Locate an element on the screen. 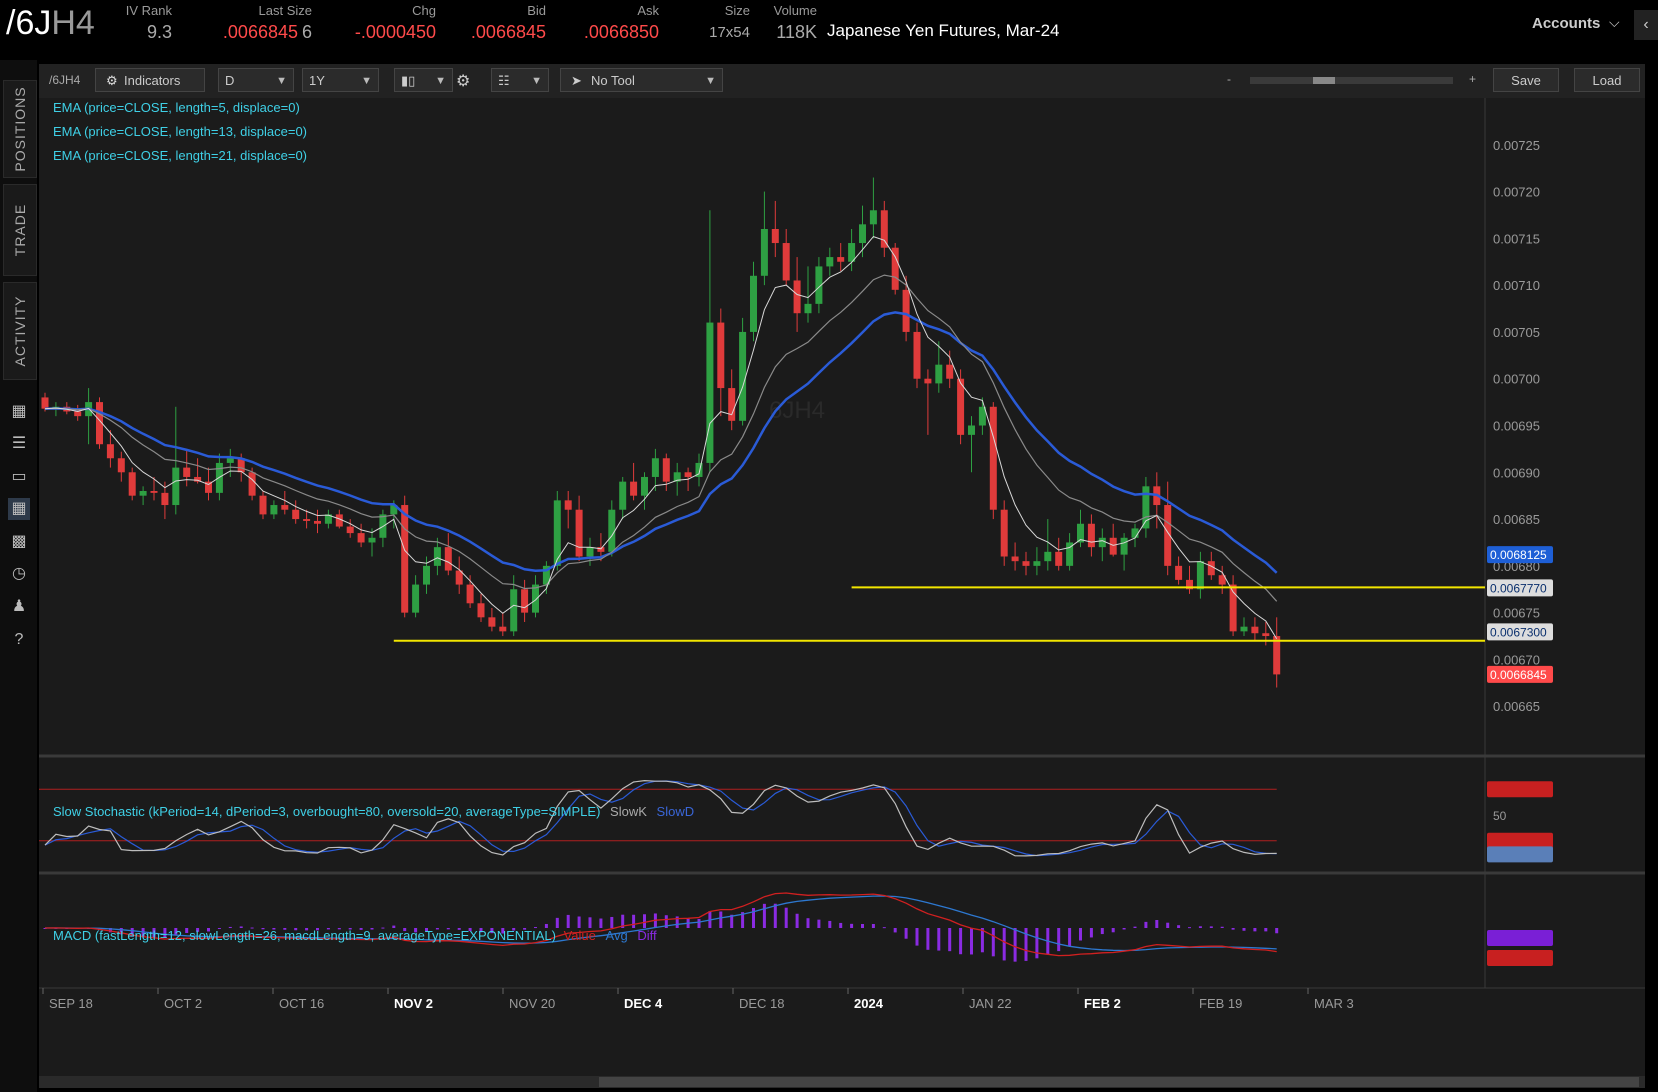 The height and width of the screenshot is (1092, 1658). ask: Ask .0066850 is located at coordinates (610, 29).